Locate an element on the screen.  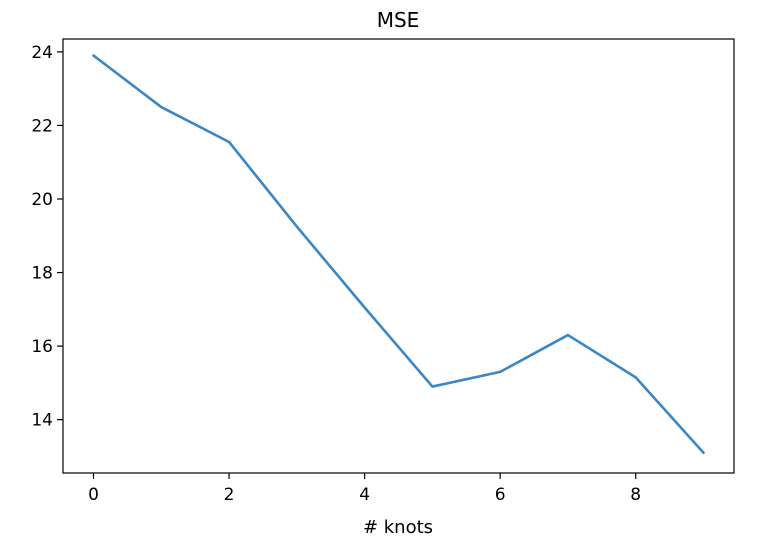
chart-title: MSE is located at coordinates (398, 20).